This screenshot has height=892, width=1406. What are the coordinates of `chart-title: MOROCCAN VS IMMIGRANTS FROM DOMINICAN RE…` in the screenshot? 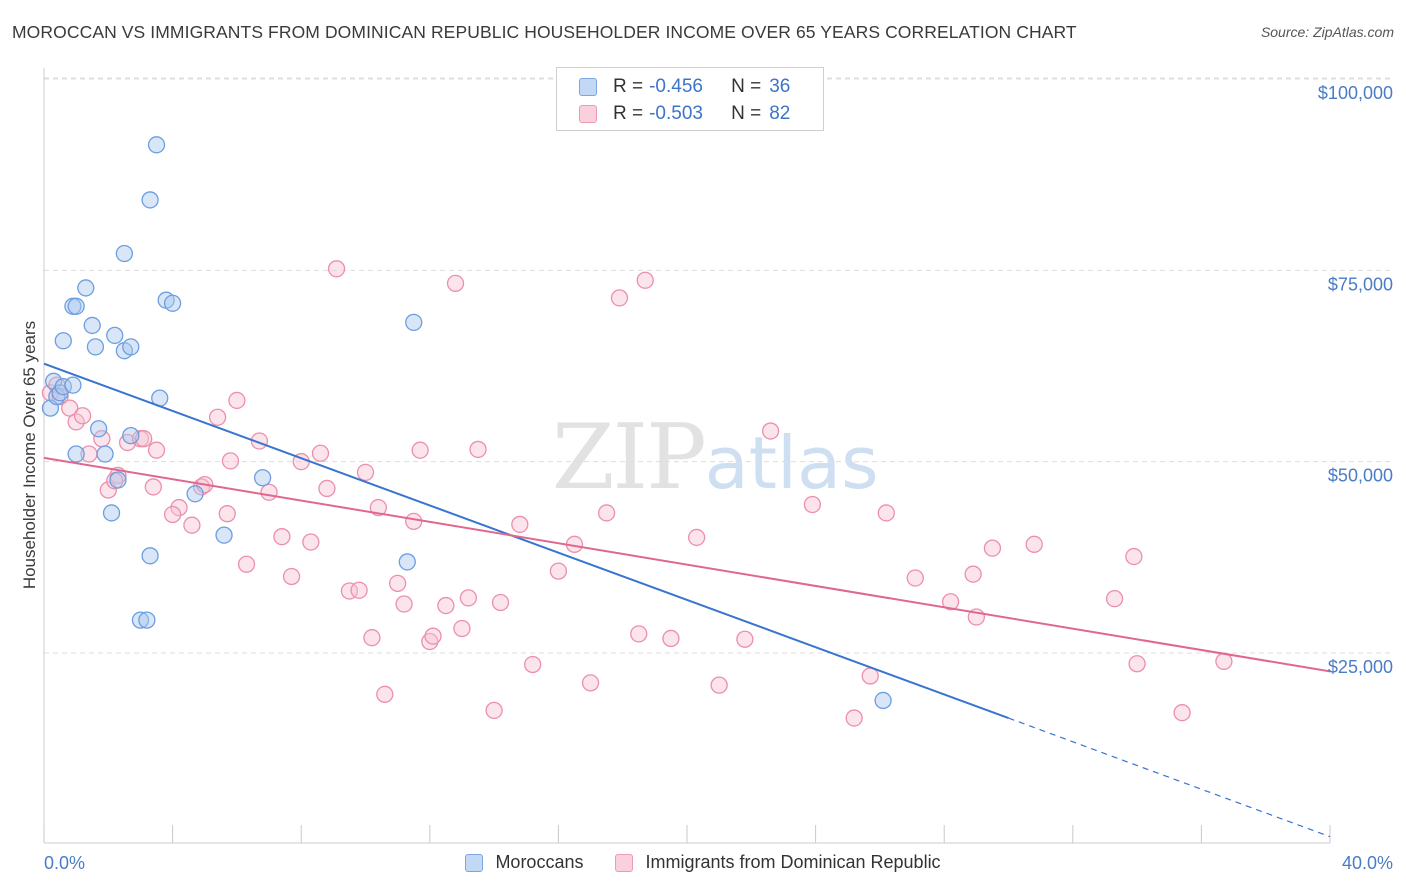 It's located at (544, 32).